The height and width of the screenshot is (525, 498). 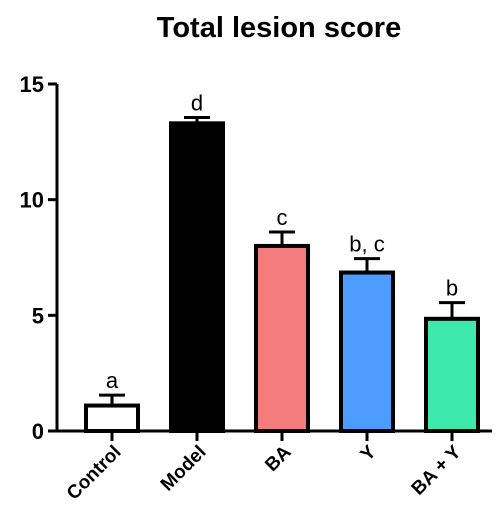 I want to click on y-tick-label: 10, so click(x=32, y=200).